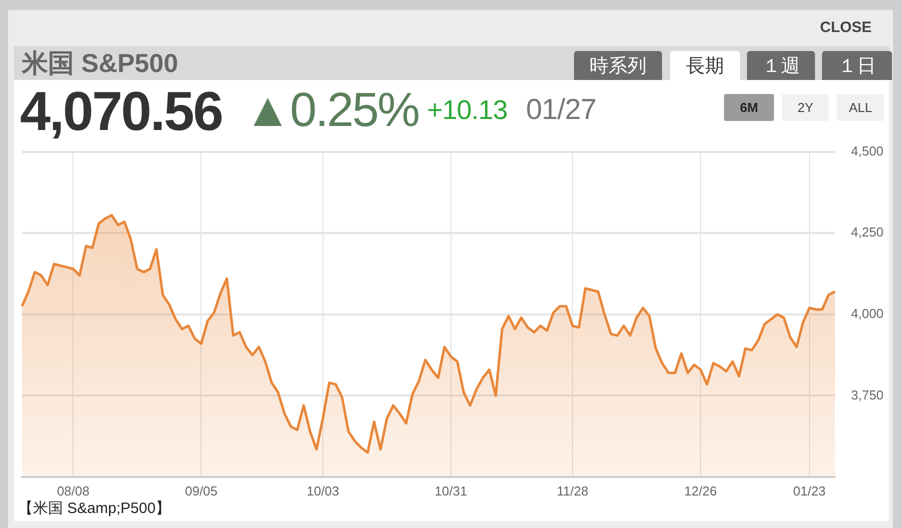 The height and width of the screenshot is (528, 902). Describe the element at coordinates (94, 508) in the screenshot. I see `text: 【米国 S&amp;P500】` at that location.